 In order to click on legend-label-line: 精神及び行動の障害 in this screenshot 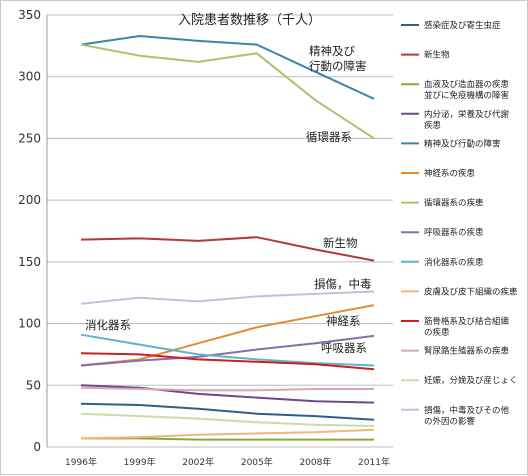, I will do `click(462, 143)`.